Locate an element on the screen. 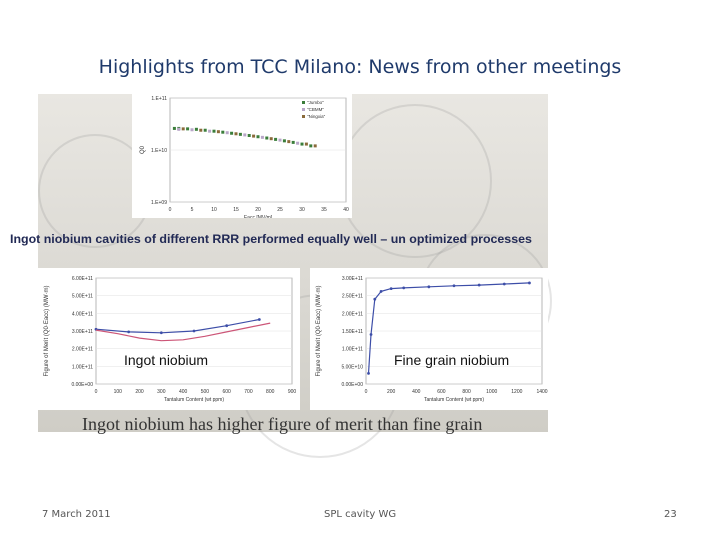 Image resolution: width=720 pixels, height=540 pixels. x-tick-label: 700 is located at coordinates (248, 392).